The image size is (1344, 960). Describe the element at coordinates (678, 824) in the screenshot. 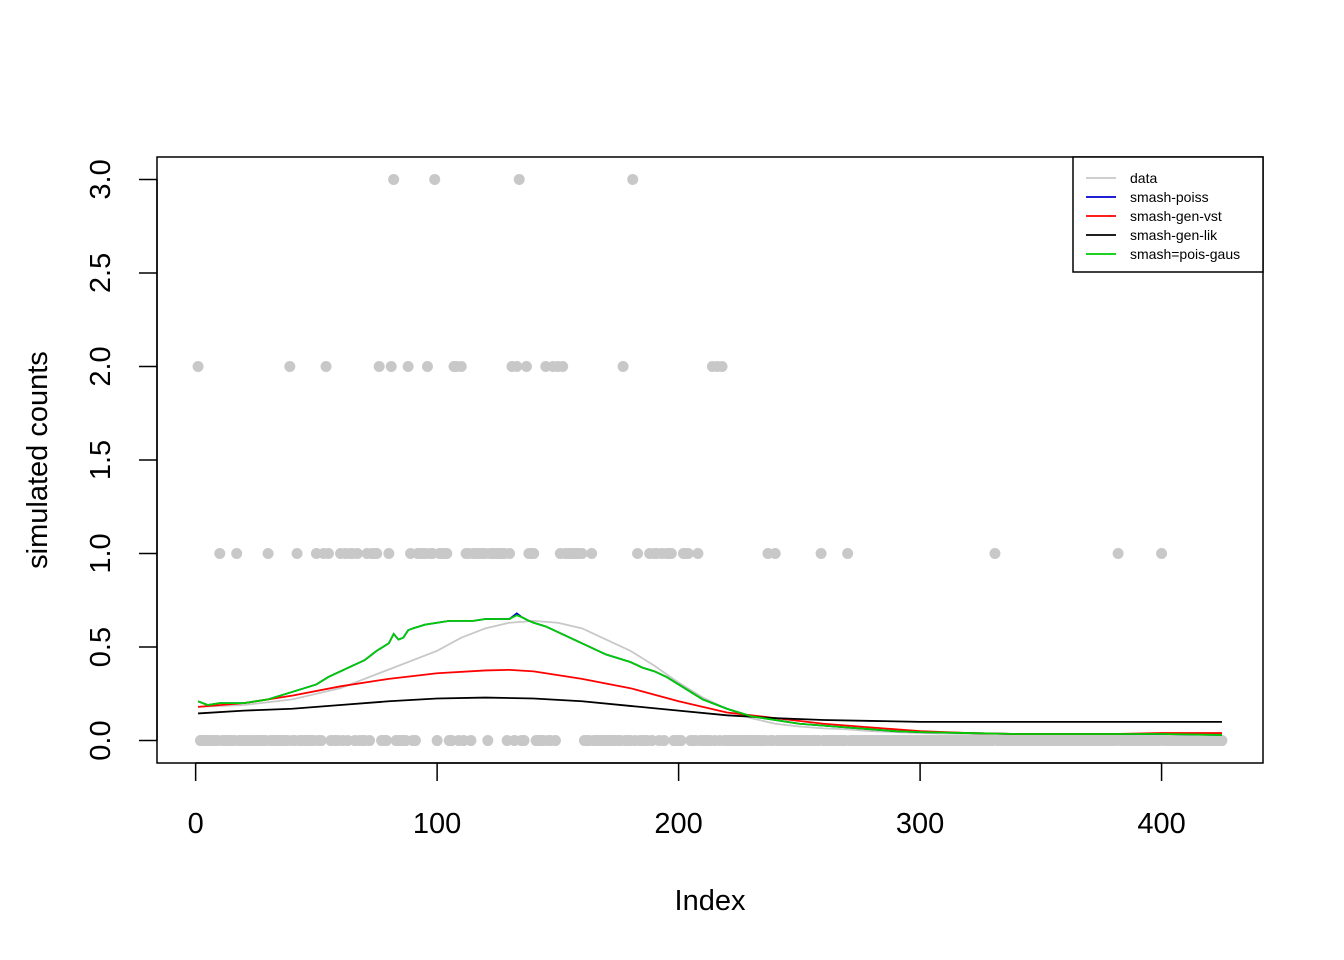

I see `x-tick-label: 200` at that location.